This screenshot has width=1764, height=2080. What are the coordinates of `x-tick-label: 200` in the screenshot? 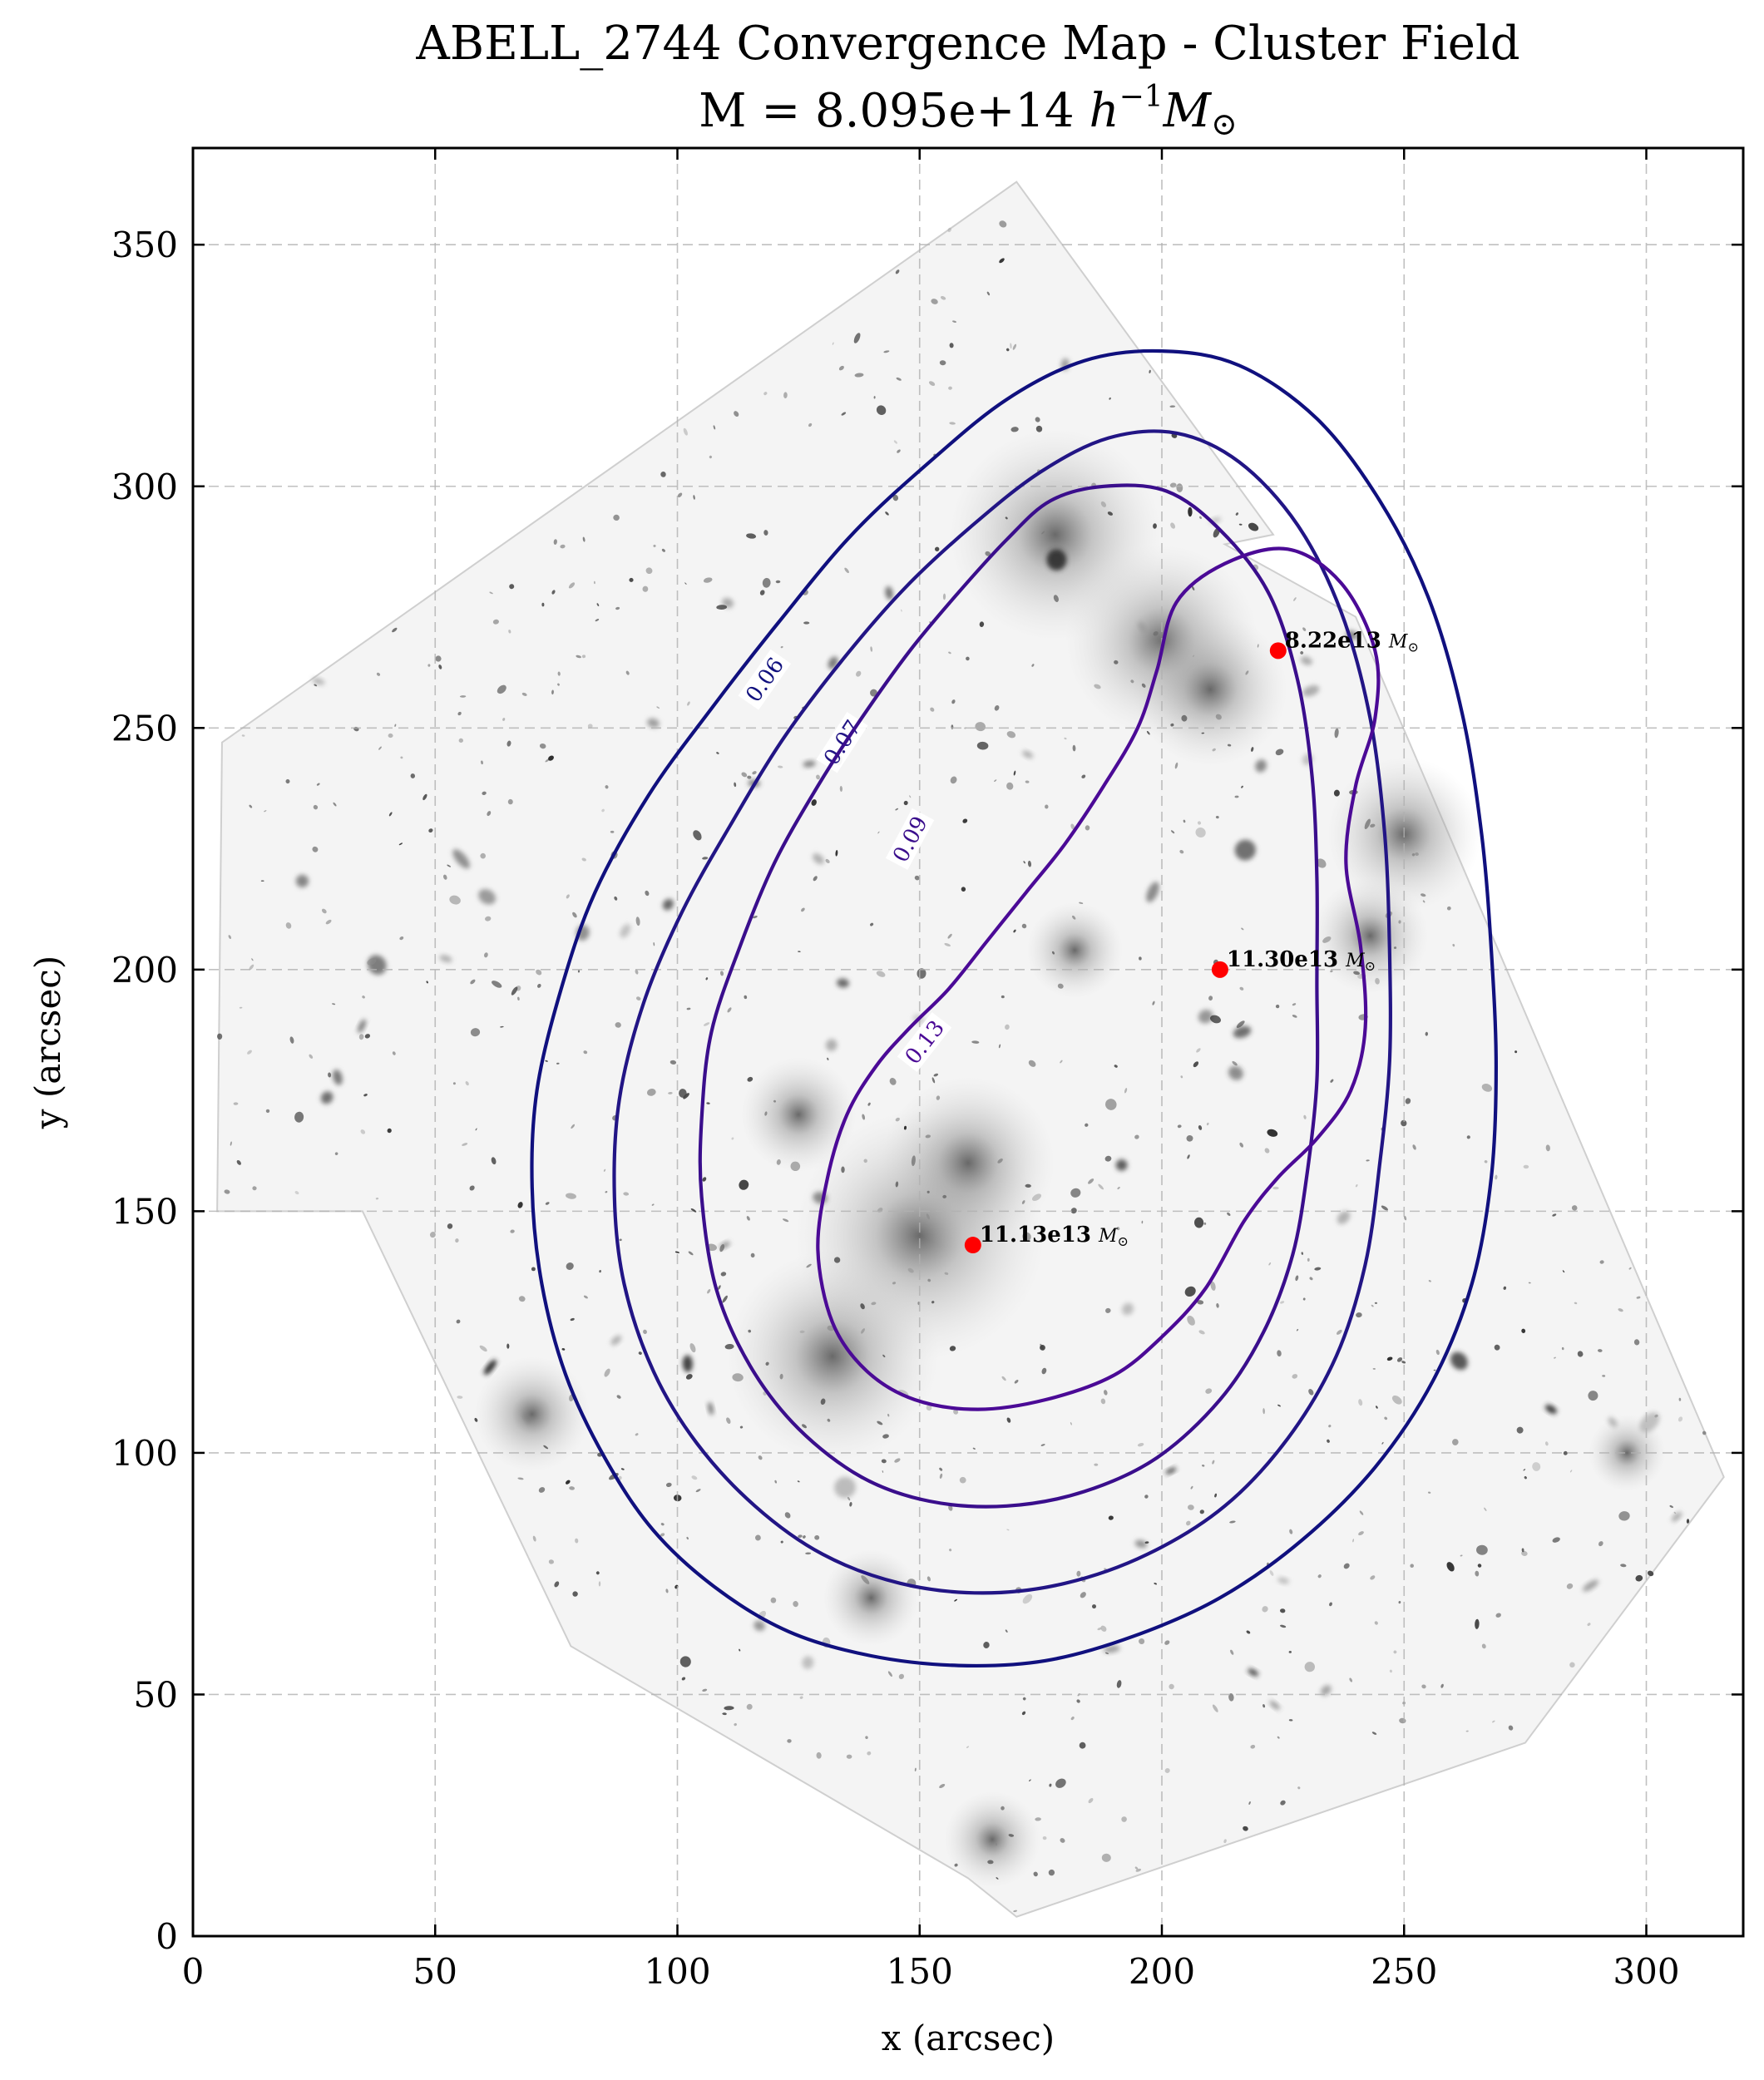 It's located at (1162, 1972).